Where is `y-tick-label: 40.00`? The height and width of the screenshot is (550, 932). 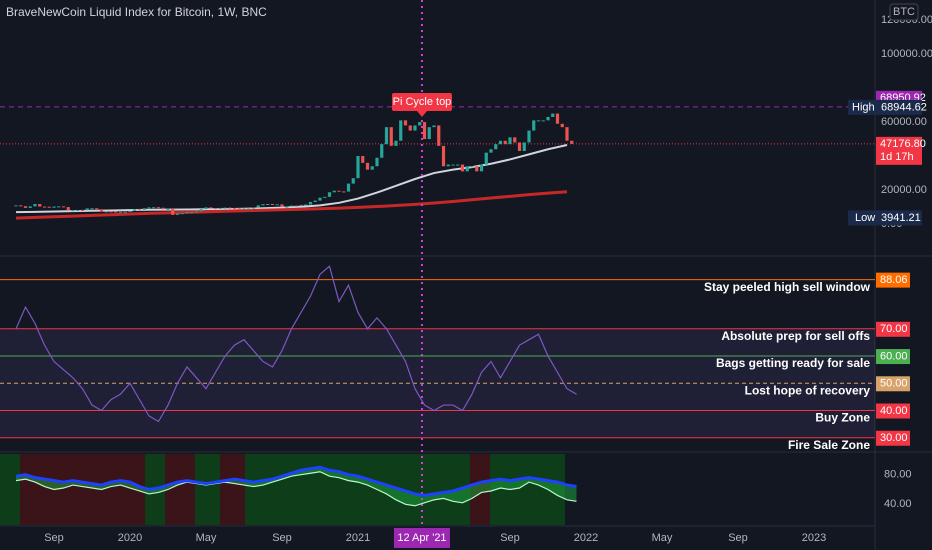 y-tick-label: 40.00 is located at coordinates (898, 504).